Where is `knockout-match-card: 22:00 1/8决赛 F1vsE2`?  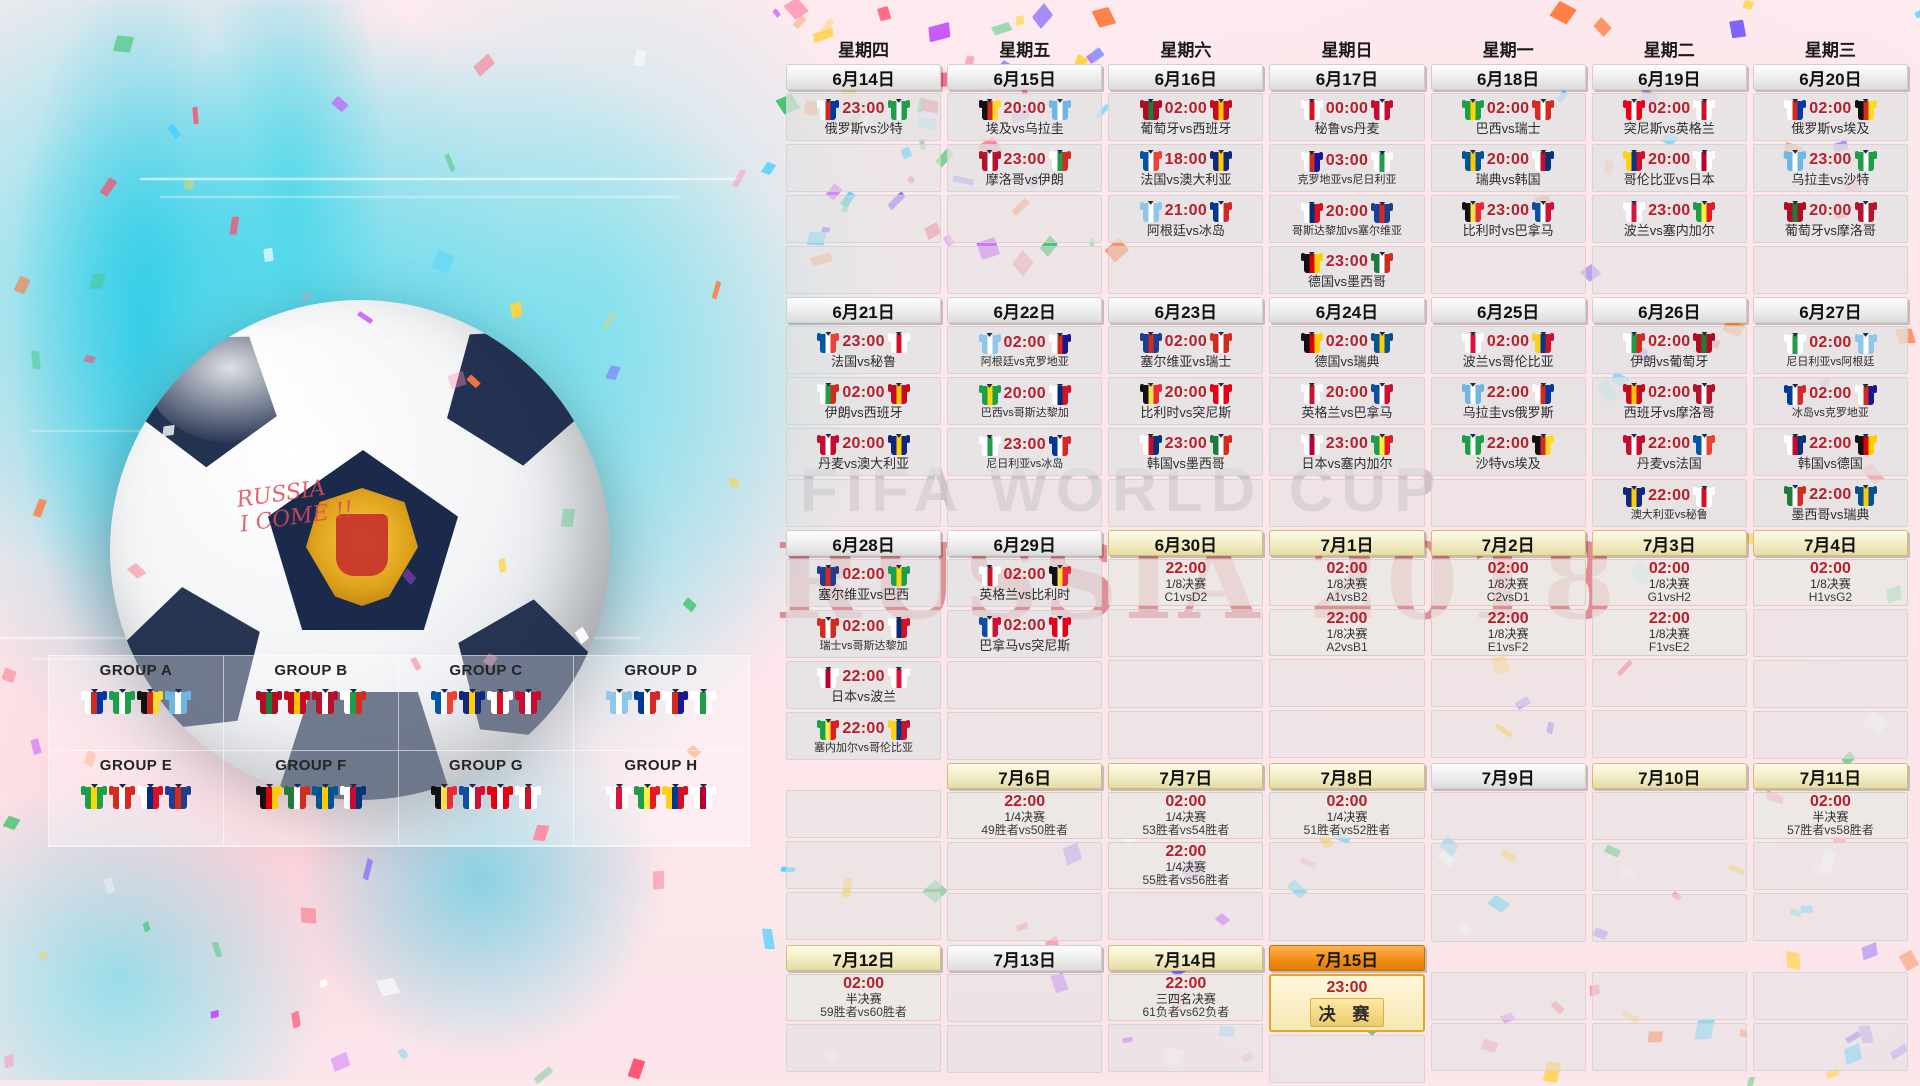 knockout-match-card: 22:00 1/8决赛 F1vsE2 is located at coordinates (1669, 632).